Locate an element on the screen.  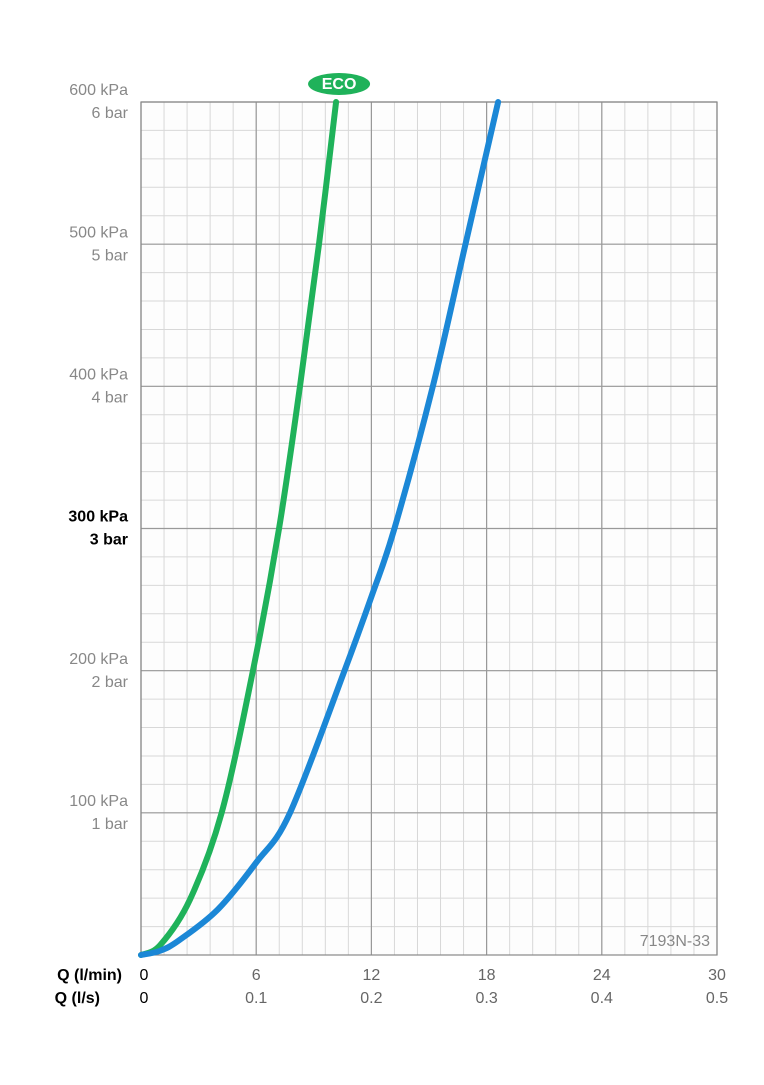
x2-tick-label: 0.2 is located at coordinates (371, 998).